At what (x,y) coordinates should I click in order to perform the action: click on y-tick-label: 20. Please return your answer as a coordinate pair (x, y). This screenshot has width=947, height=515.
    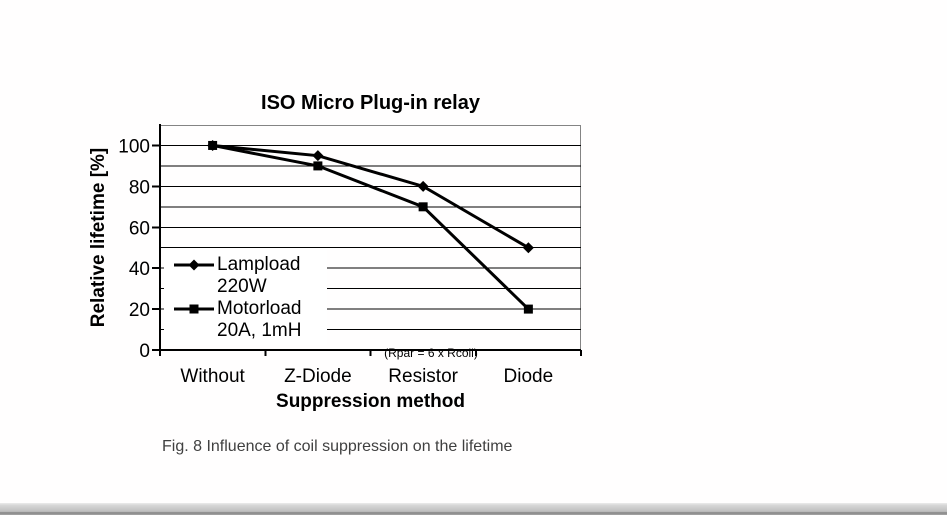
    Looking at the image, I should click on (139, 310).